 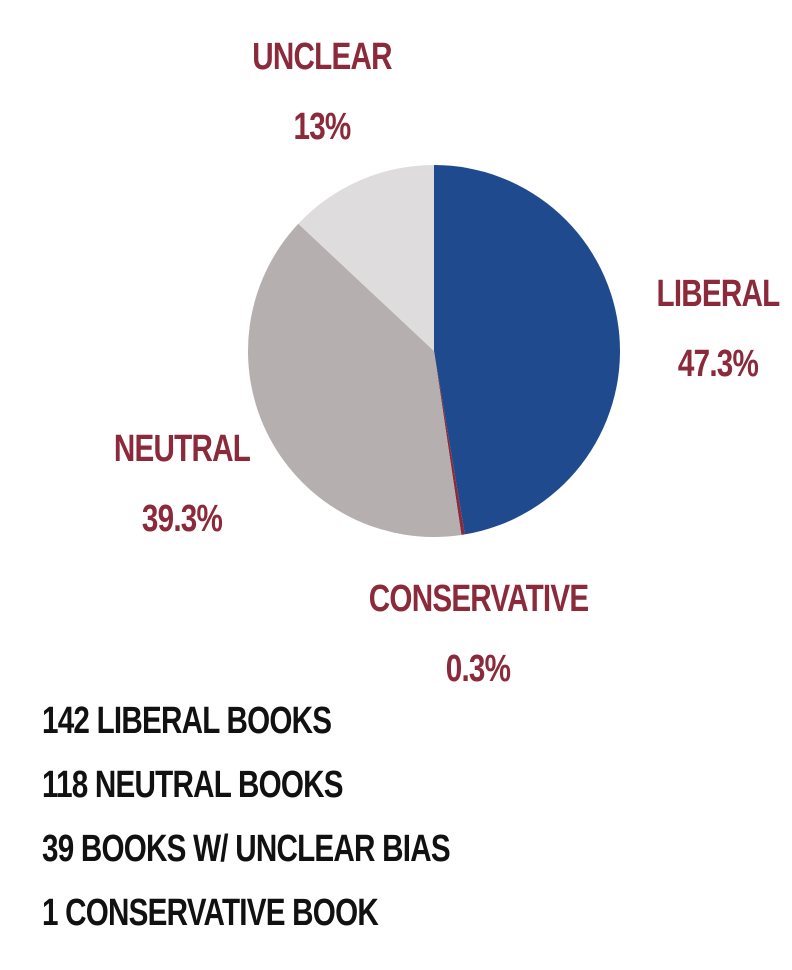 What do you see at coordinates (193, 785) in the screenshot?
I see `neutral-book-count: 118 NEUTRAL BOOKS` at bounding box center [193, 785].